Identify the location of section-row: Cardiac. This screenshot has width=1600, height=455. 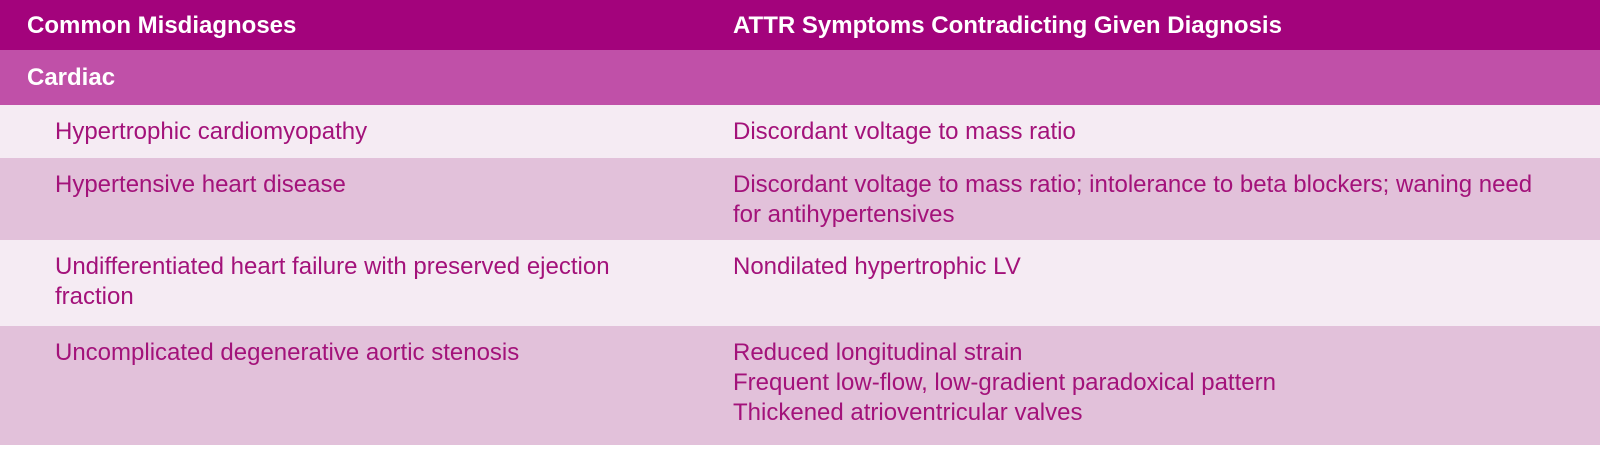
(800, 77).